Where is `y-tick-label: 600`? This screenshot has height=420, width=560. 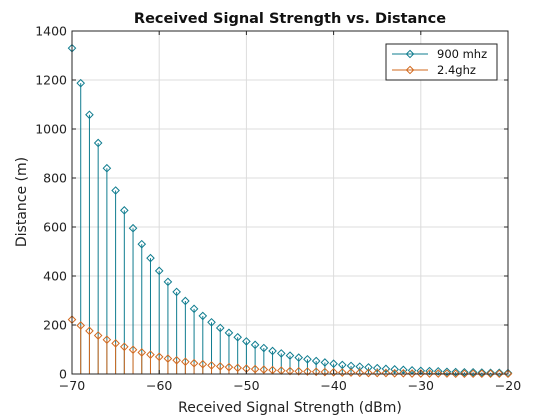 y-tick-label: 600 is located at coordinates (55, 227).